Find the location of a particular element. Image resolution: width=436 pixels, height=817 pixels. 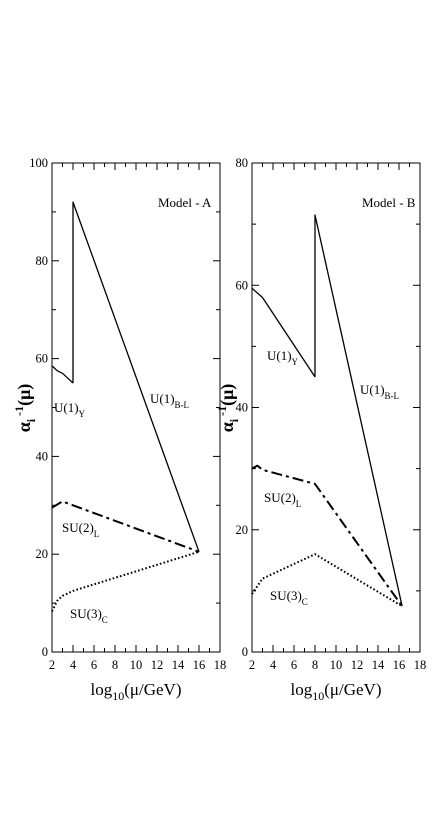

y-tick-label: 100 is located at coordinates (38, 163).